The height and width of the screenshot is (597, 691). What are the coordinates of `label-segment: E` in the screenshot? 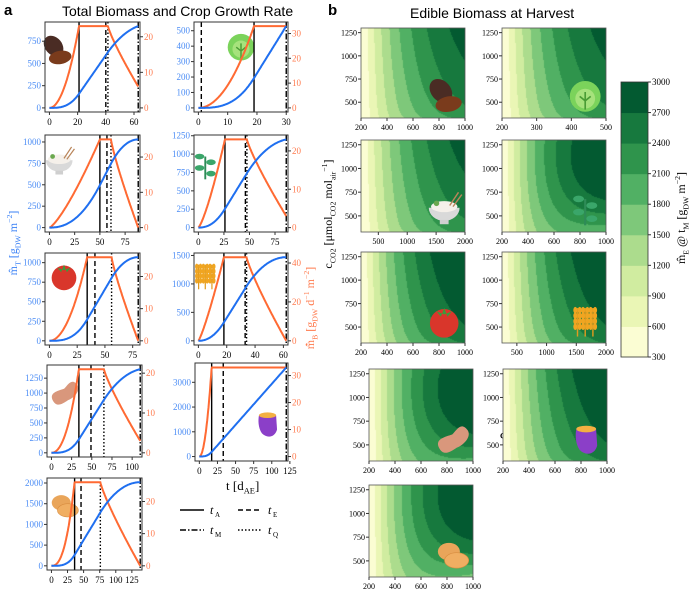 It's located at (686, 252).